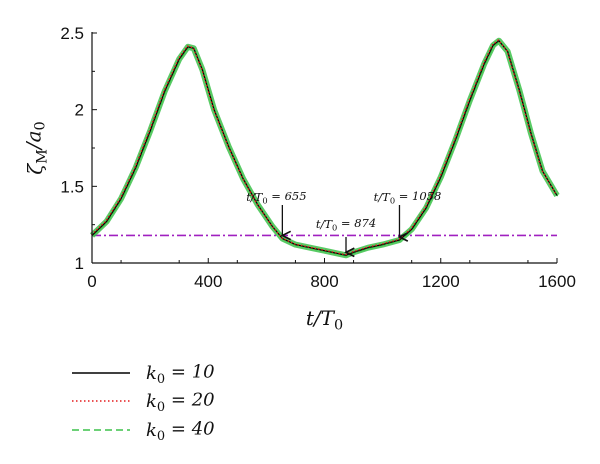 This screenshot has width=600, height=464. Describe the element at coordinates (324, 319) in the screenshot. I see `x-axis-title: t/T0​` at that location.